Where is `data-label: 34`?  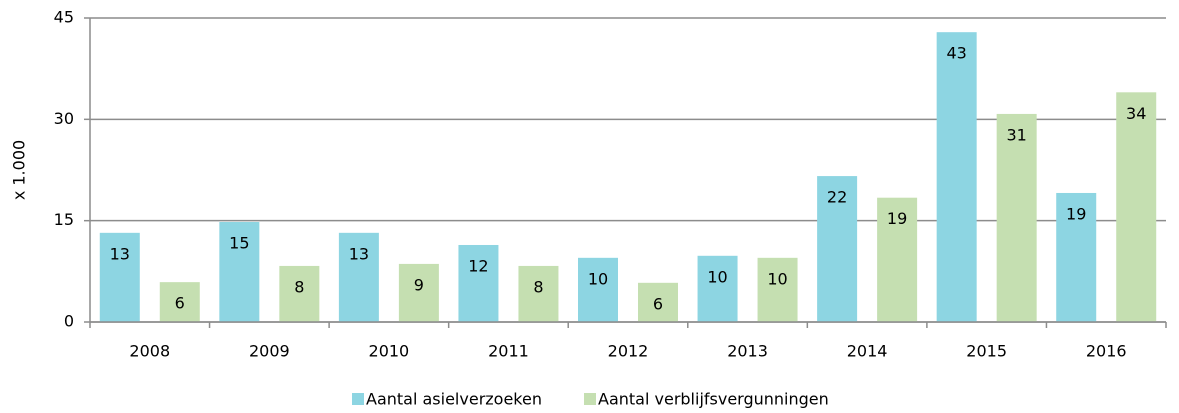 data-label: 34 is located at coordinates (1136, 113).